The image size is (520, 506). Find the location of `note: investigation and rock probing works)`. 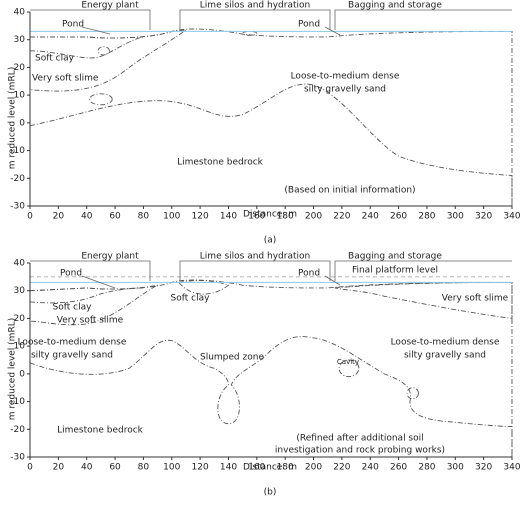

note: investigation and rock probing works) is located at coordinates (360, 451).